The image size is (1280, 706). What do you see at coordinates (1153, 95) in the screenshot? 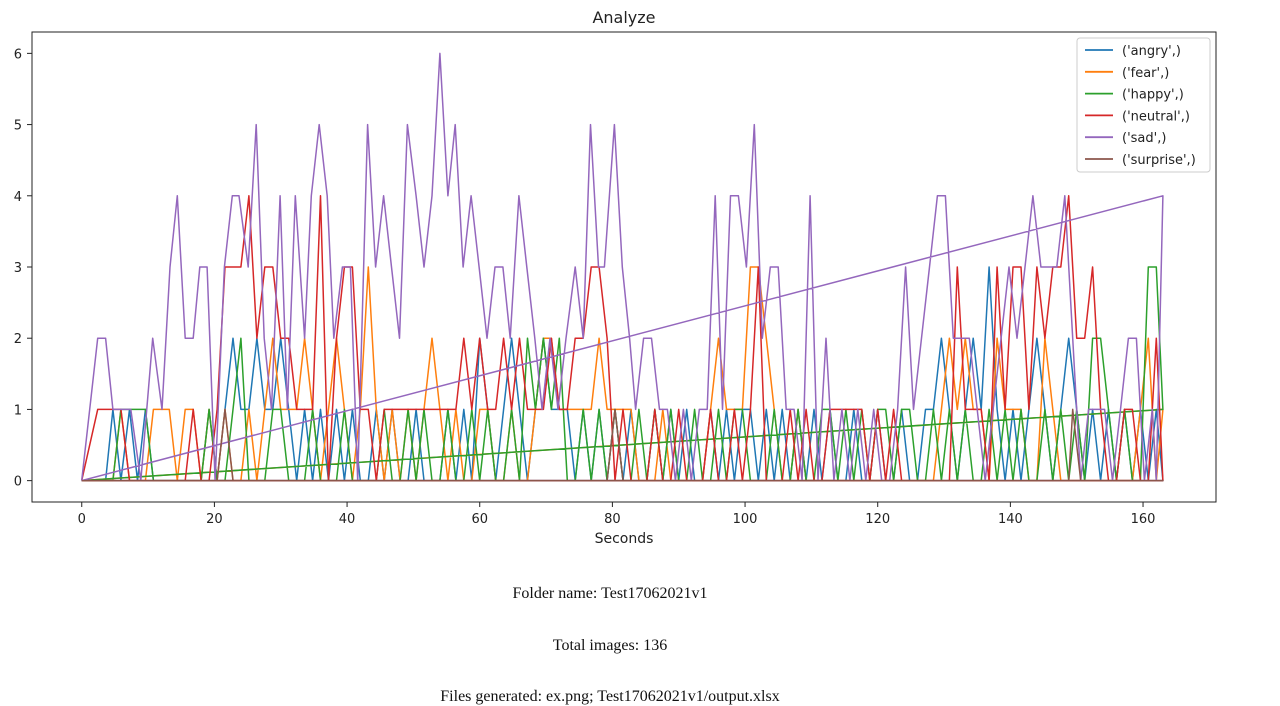
I see `legend-label: ('happy',)` at bounding box center [1153, 95].